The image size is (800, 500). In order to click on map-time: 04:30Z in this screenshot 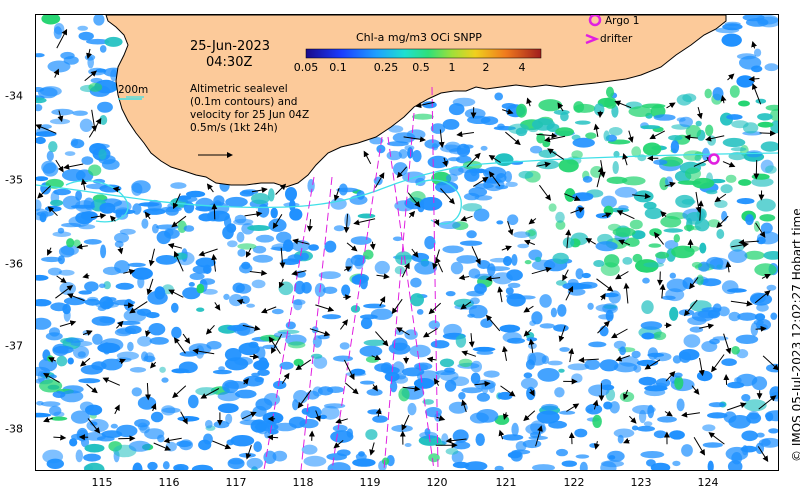, I will do `click(229, 62)`.